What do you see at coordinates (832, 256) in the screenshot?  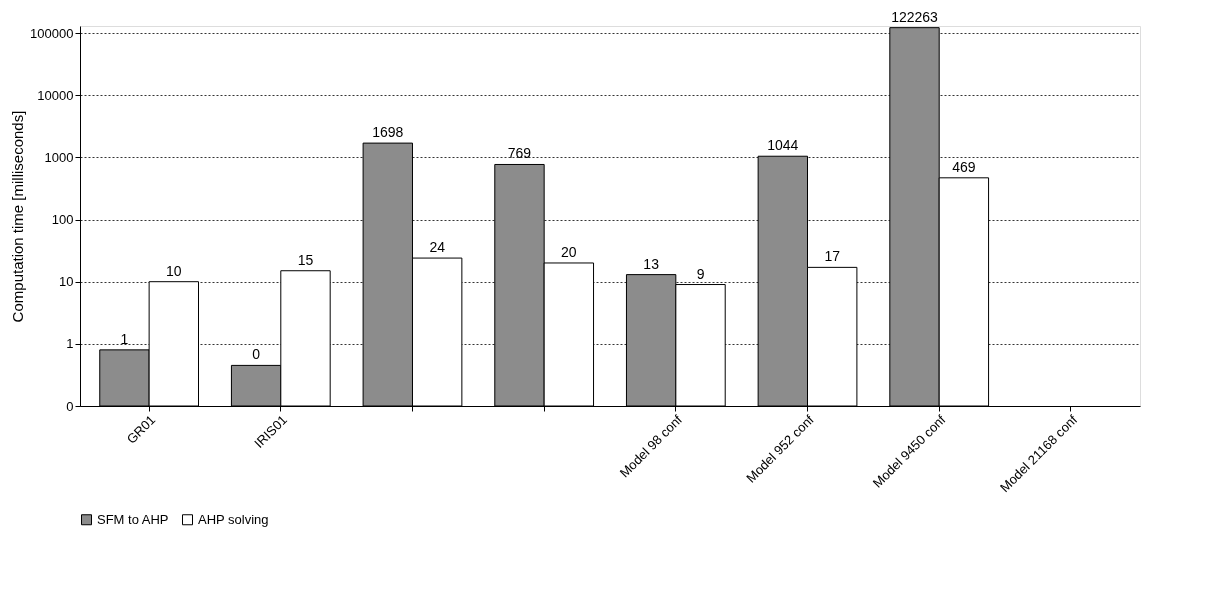 I see `data-label: 17` at bounding box center [832, 256].